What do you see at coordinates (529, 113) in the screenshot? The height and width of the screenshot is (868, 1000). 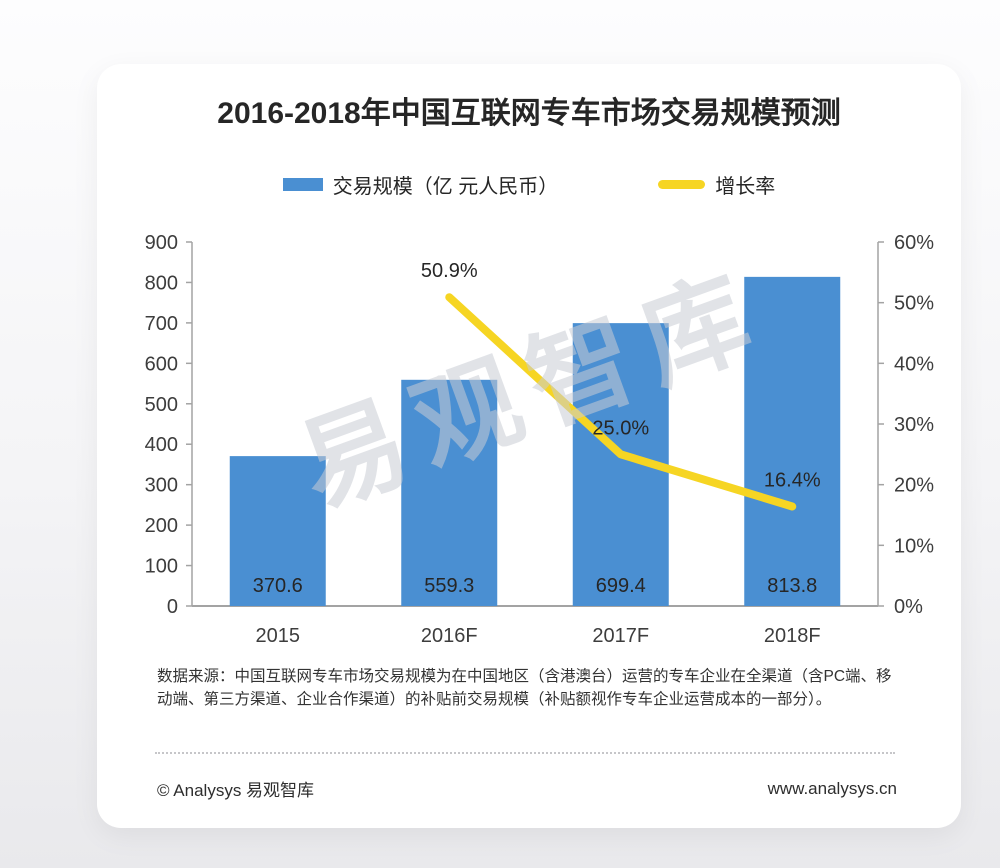 I see `chart-title: 2016-2018年中国互联网专车市场交易规模预测` at bounding box center [529, 113].